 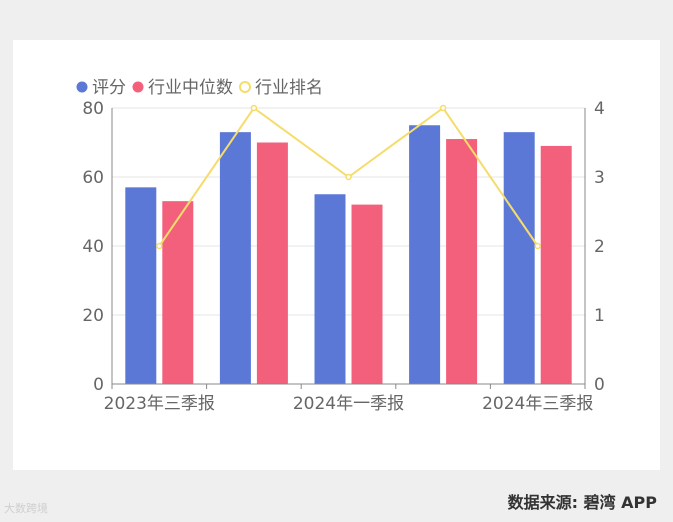 What do you see at coordinates (93, 178) in the screenshot?
I see `y-left-tick-label: 60` at bounding box center [93, 178].